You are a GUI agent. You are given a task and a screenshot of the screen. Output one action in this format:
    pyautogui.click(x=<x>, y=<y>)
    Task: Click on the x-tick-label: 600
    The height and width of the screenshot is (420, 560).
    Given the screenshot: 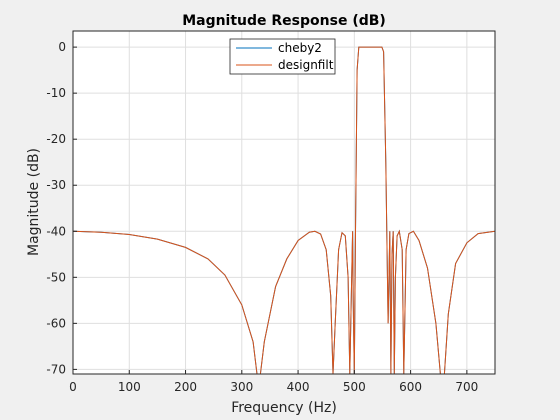 What is the action you would take?
    pyautogui.click(x=410, y=387)
    